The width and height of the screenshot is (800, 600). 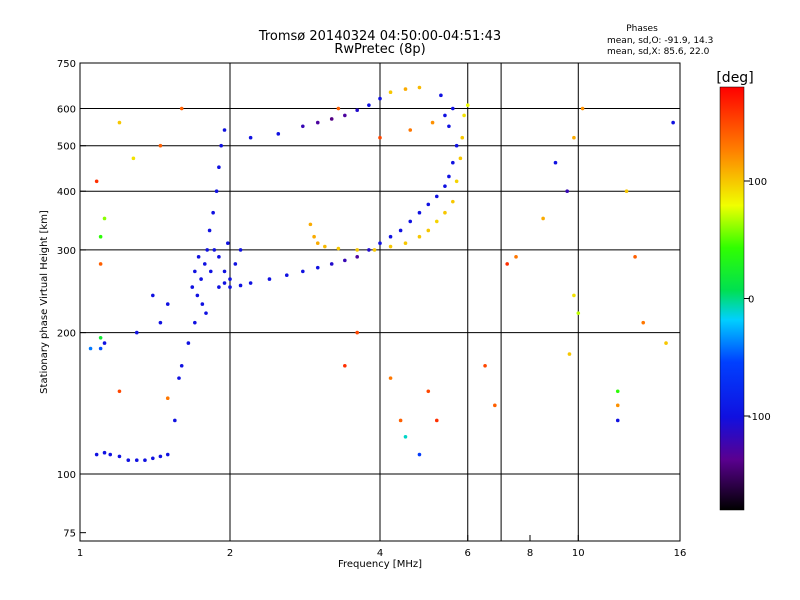 I want to click on chart-title: Tromsø 20140324 04:50:00-04:51:43, so click(x=379, y=36).